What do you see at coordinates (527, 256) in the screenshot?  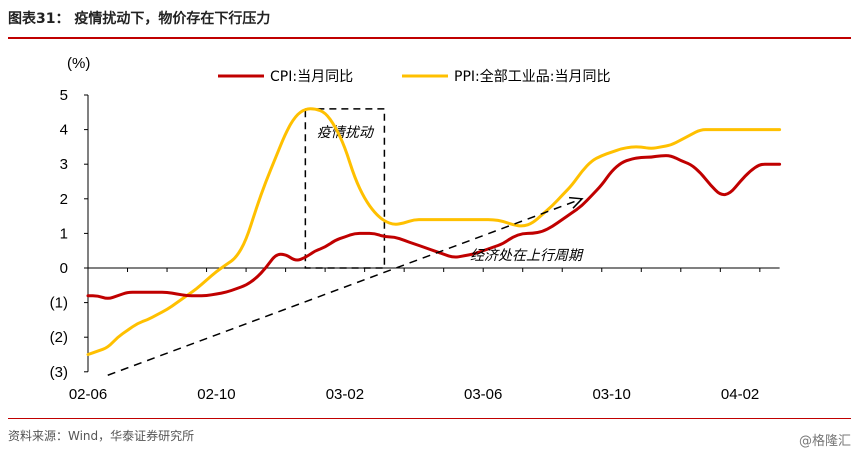 I see `trend-label: 经济处在上行周期` at bounding box center [527, 256].